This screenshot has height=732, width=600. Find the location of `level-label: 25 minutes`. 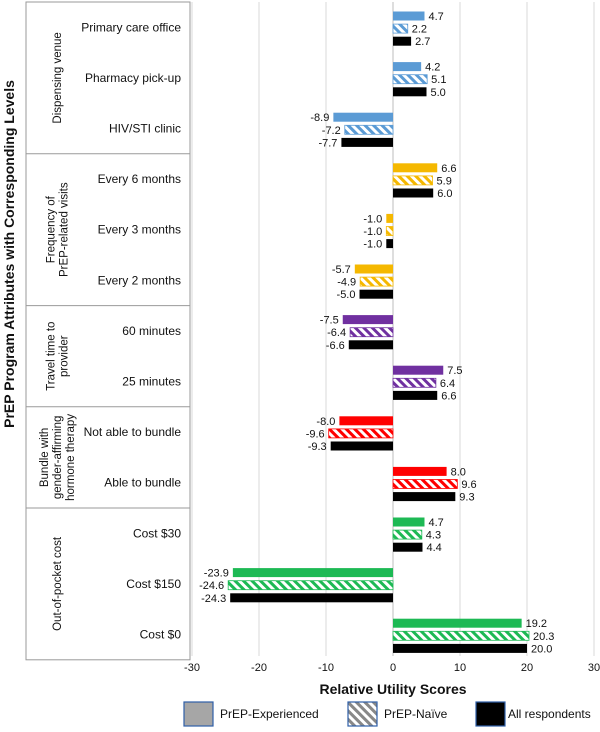

level-label: 25 minutes is located at coordinates (151, 382).